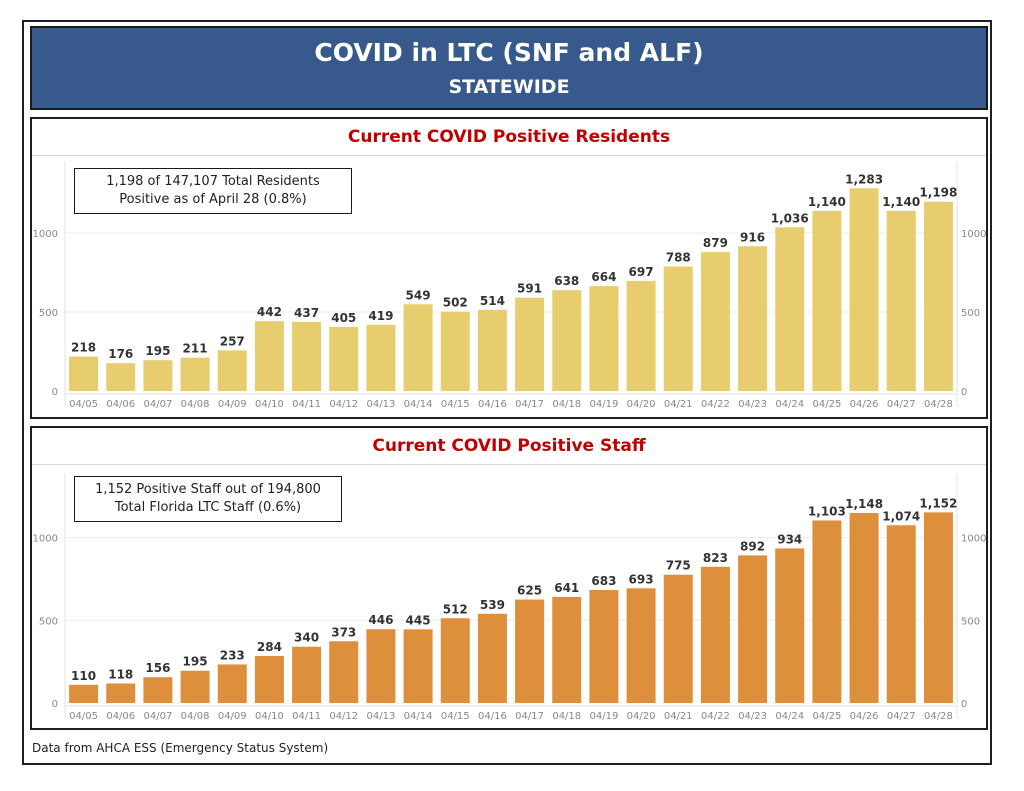  Describe the element at coordinates (492, 716) in the screenshot. I see `x-tick-label: 04/16` at that location.